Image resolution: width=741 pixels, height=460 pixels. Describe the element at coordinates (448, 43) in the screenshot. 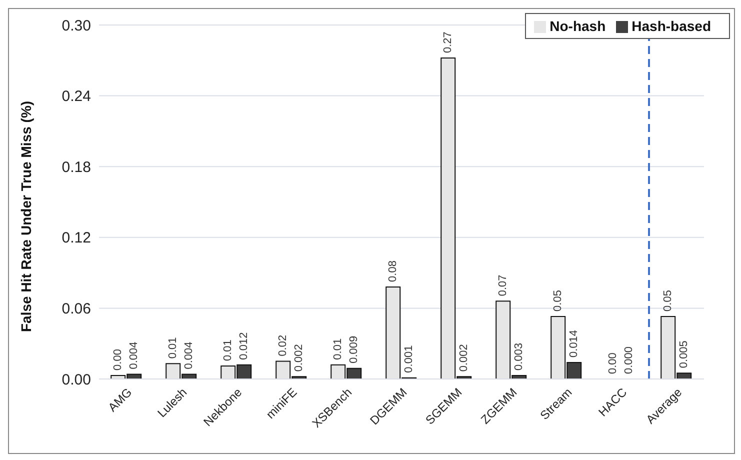

I see `data-label: 0.27` at that location.